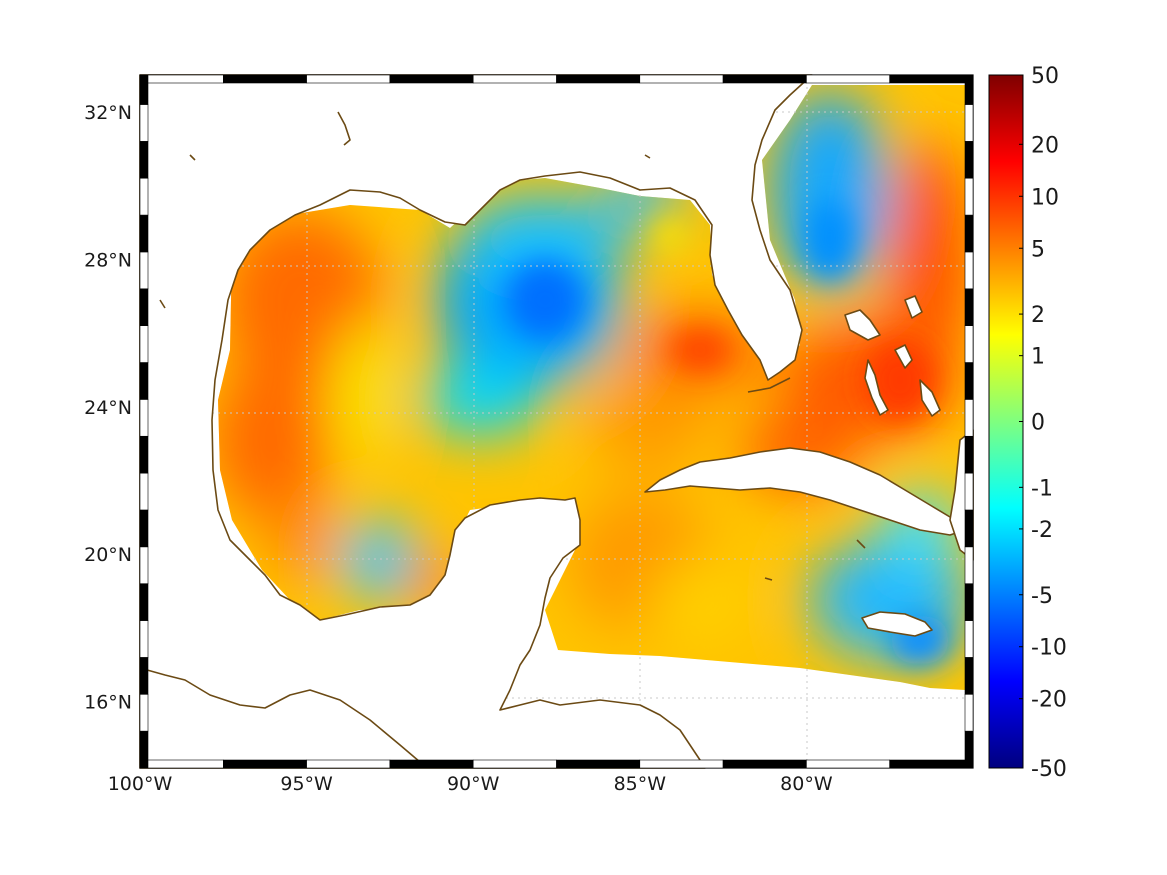  What do you see at coordinates (306, 784) in the screenshot?
I see `lon-tick-label: 95°W` at bounding box center [306, 784].